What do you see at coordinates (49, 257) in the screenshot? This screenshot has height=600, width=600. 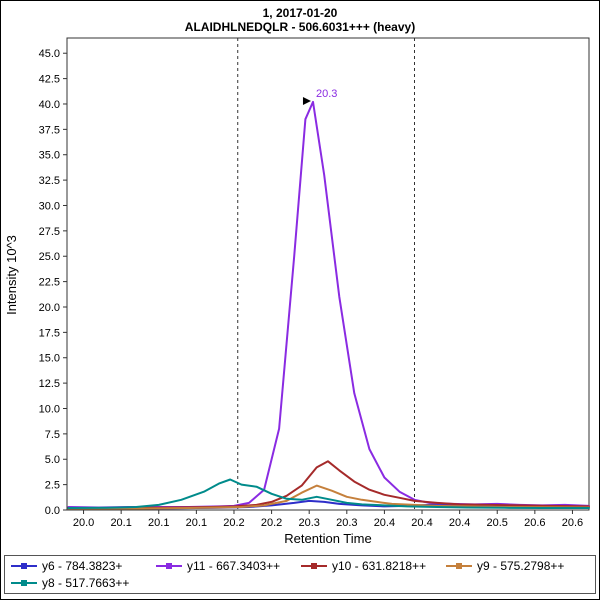 I see `y-tick-label: 25.0` at bounding box center [49, 257].